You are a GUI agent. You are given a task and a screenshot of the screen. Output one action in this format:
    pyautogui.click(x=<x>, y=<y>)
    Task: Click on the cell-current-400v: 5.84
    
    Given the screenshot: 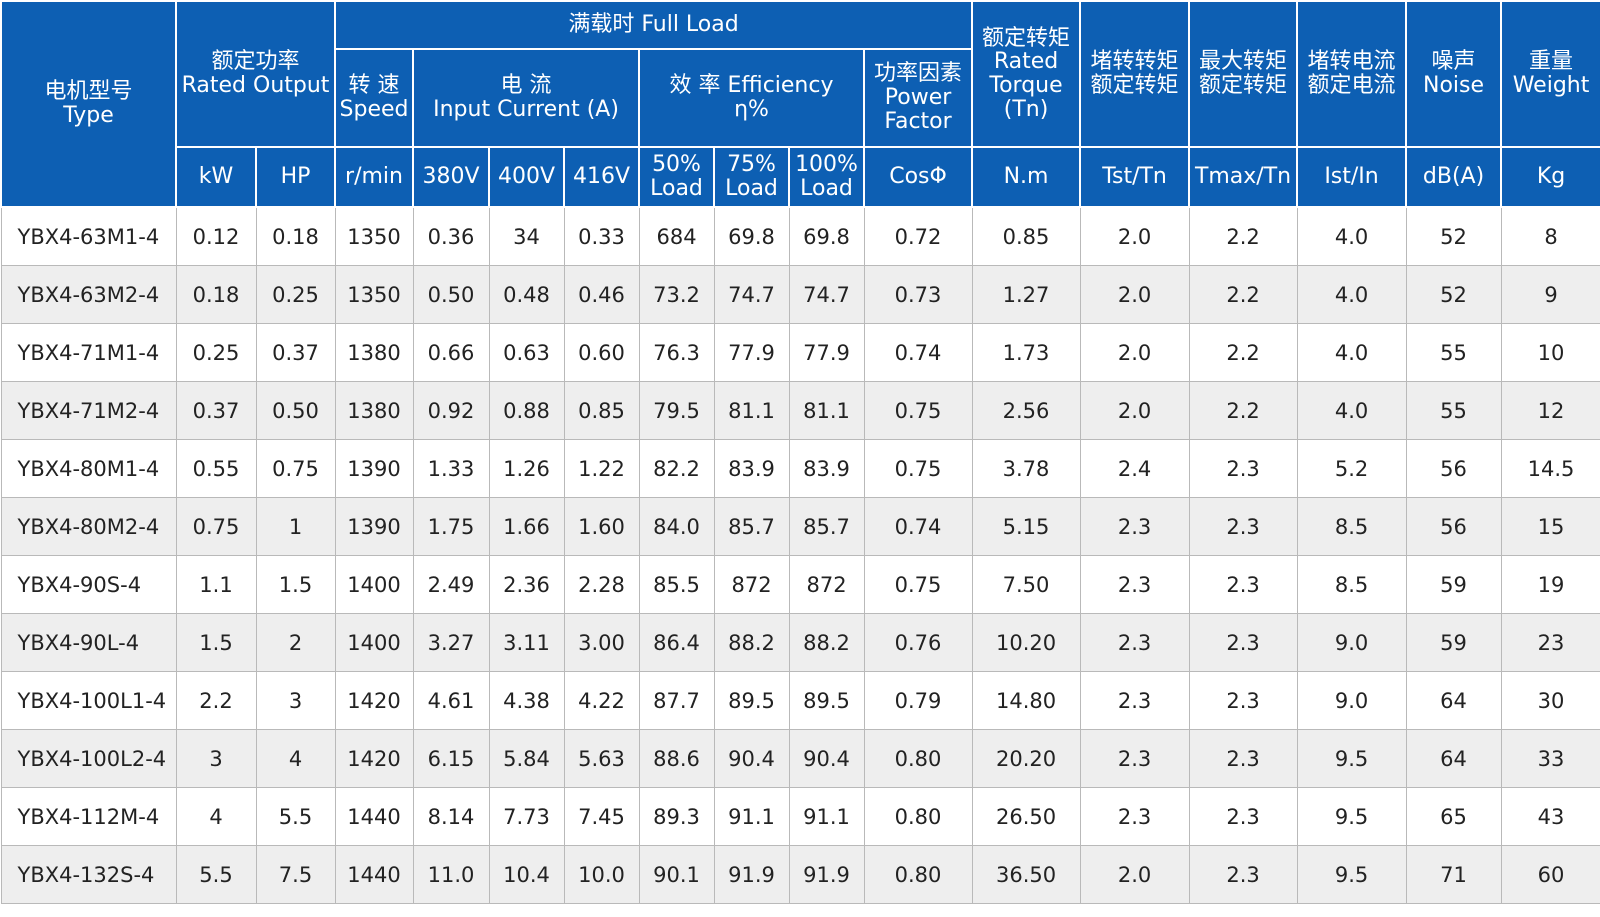 What is the action you would take?
    pyautogui.click(x=526, y=758)
    